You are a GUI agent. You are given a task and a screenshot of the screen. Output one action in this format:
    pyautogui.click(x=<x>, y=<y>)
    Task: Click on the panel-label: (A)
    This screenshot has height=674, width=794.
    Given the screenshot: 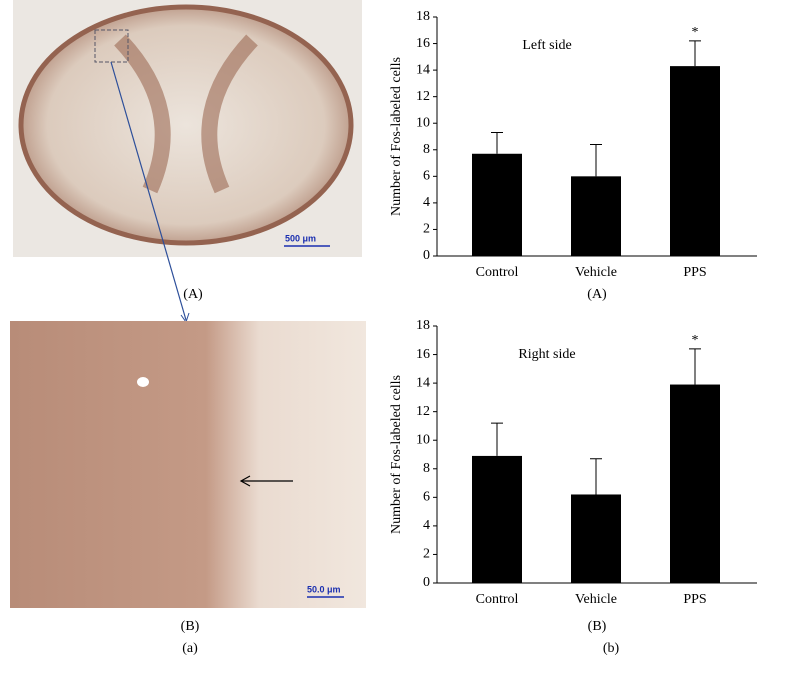 What is the action you would take?
    pyautogui.click(x=193, y=294)
    